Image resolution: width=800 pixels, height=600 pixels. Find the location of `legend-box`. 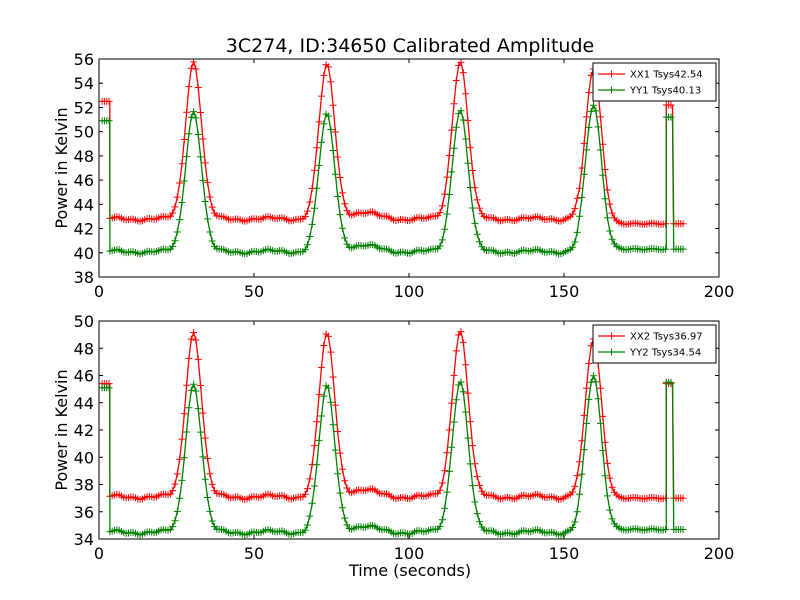

legend-box is located at coordinates (654, 344).